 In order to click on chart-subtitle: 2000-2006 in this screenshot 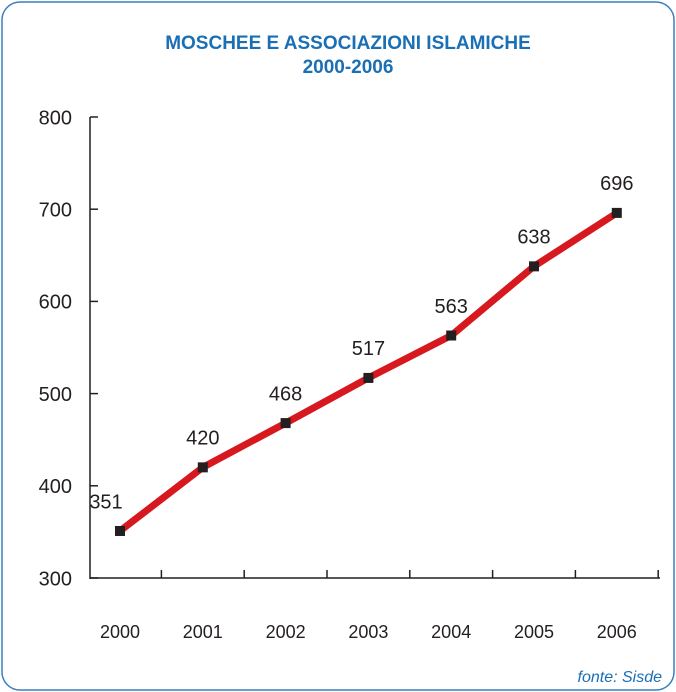, I will do `click(348, 67)`.